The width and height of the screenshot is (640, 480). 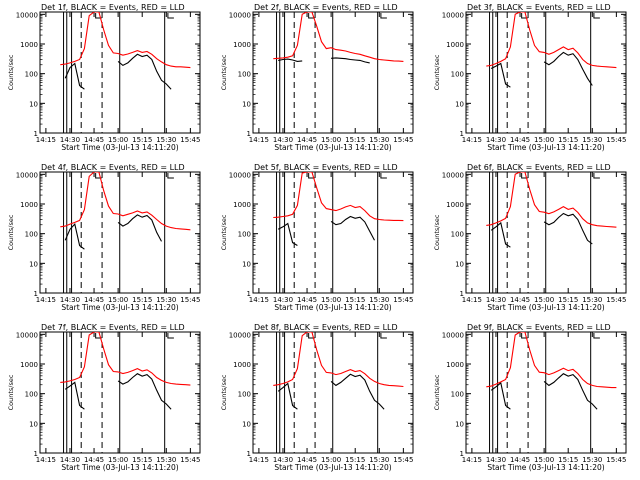 I want to click on panel-title: Det 4f, BLACK = Events, RED = LLD, so click(x=113, y=167).